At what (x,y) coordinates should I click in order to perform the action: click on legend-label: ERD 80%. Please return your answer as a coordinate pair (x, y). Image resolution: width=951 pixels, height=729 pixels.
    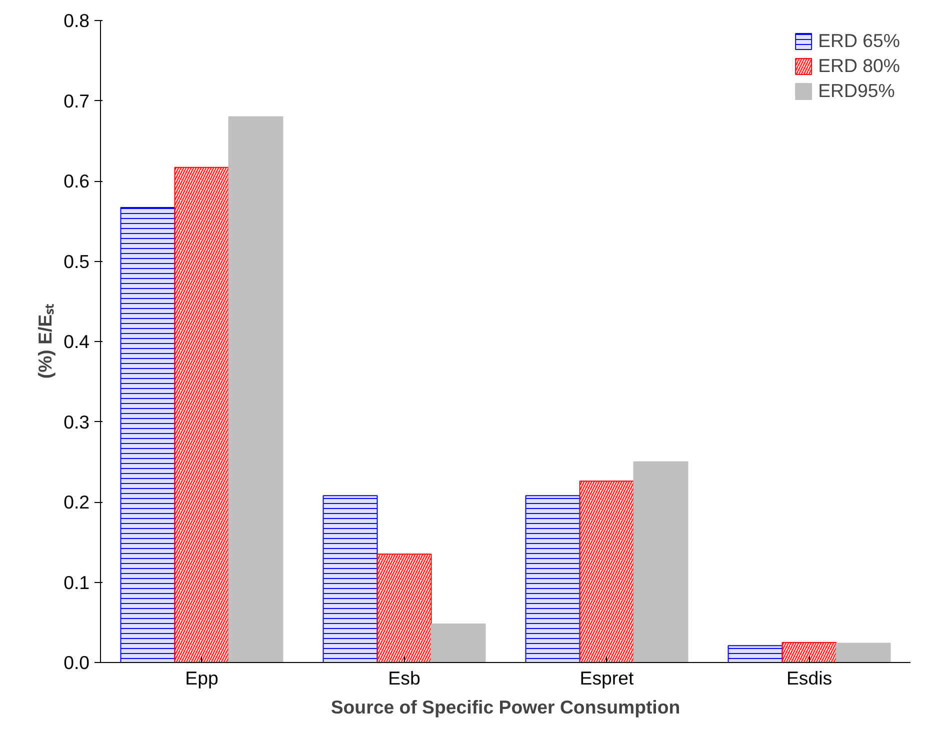
    Looking at the image, I should click on (859, 66).